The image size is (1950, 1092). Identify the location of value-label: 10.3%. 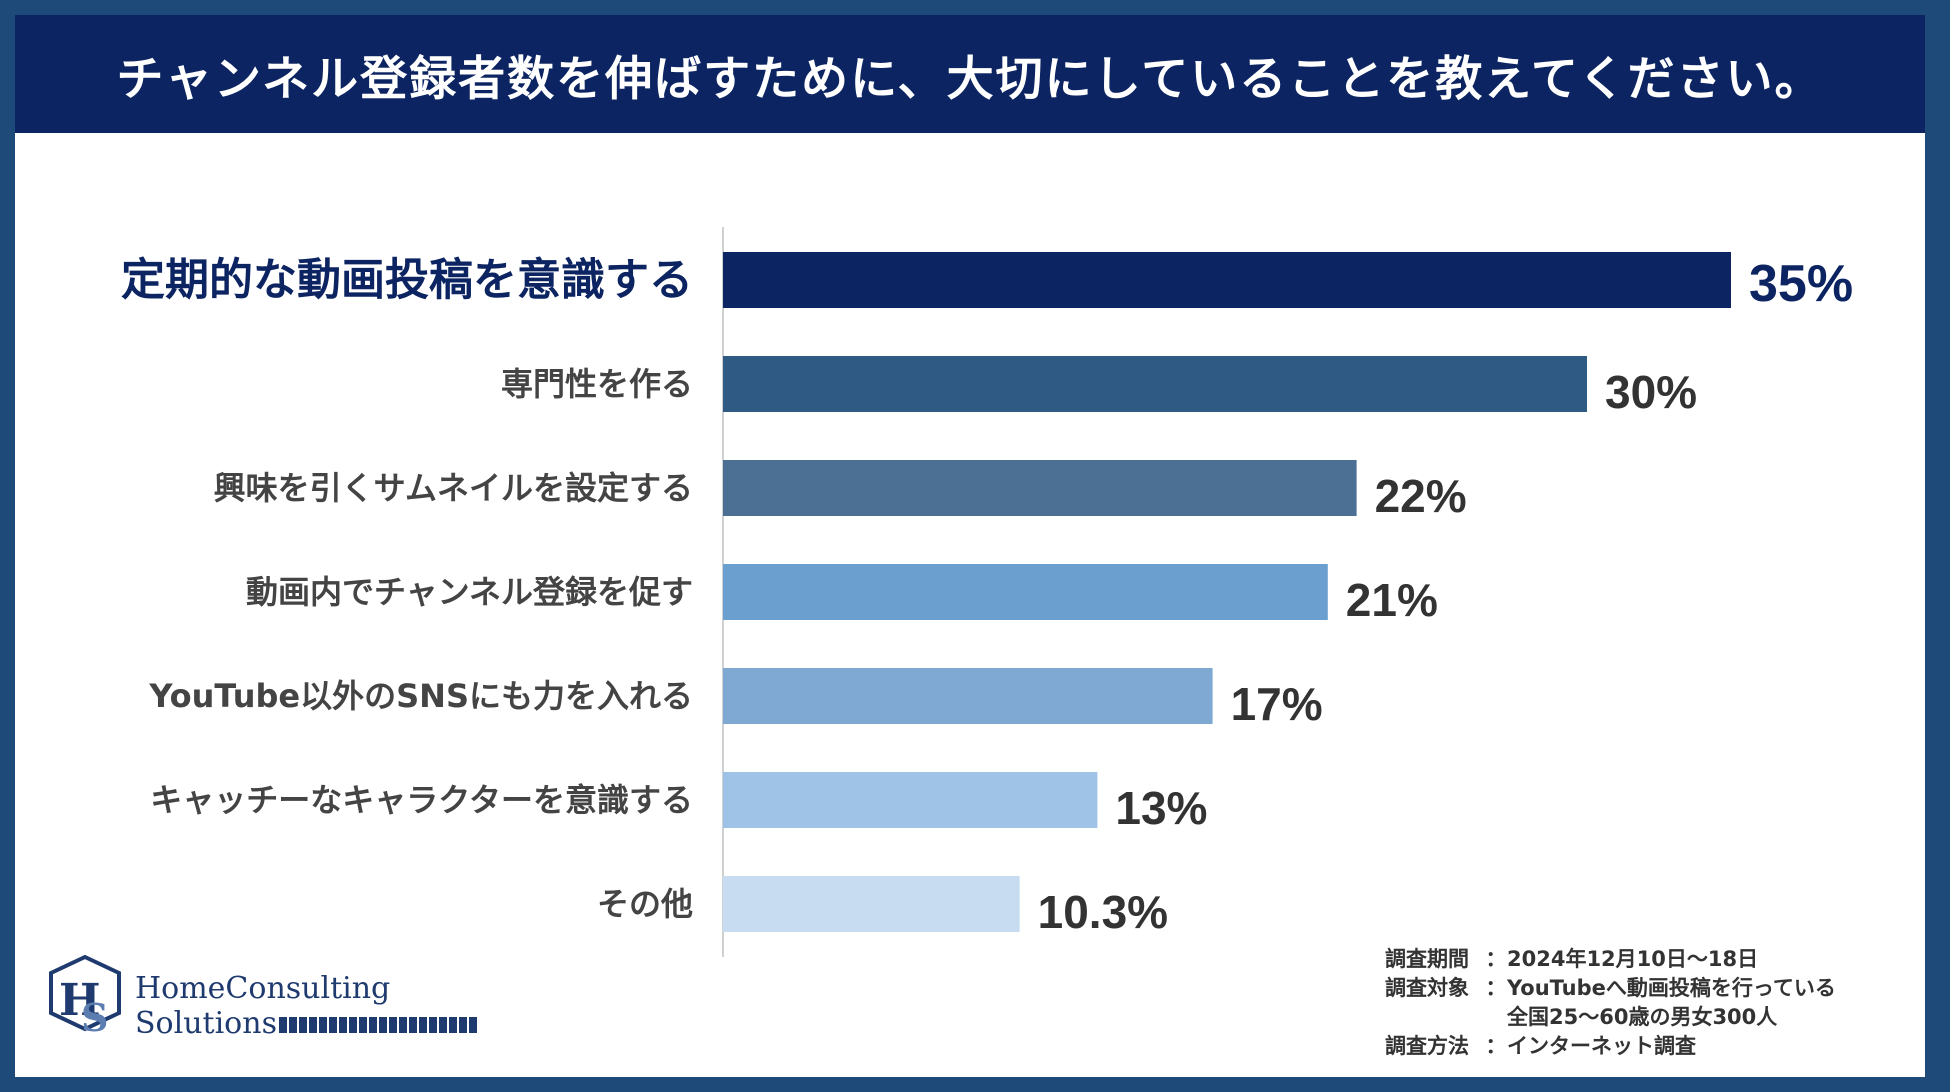
(1103, 912).